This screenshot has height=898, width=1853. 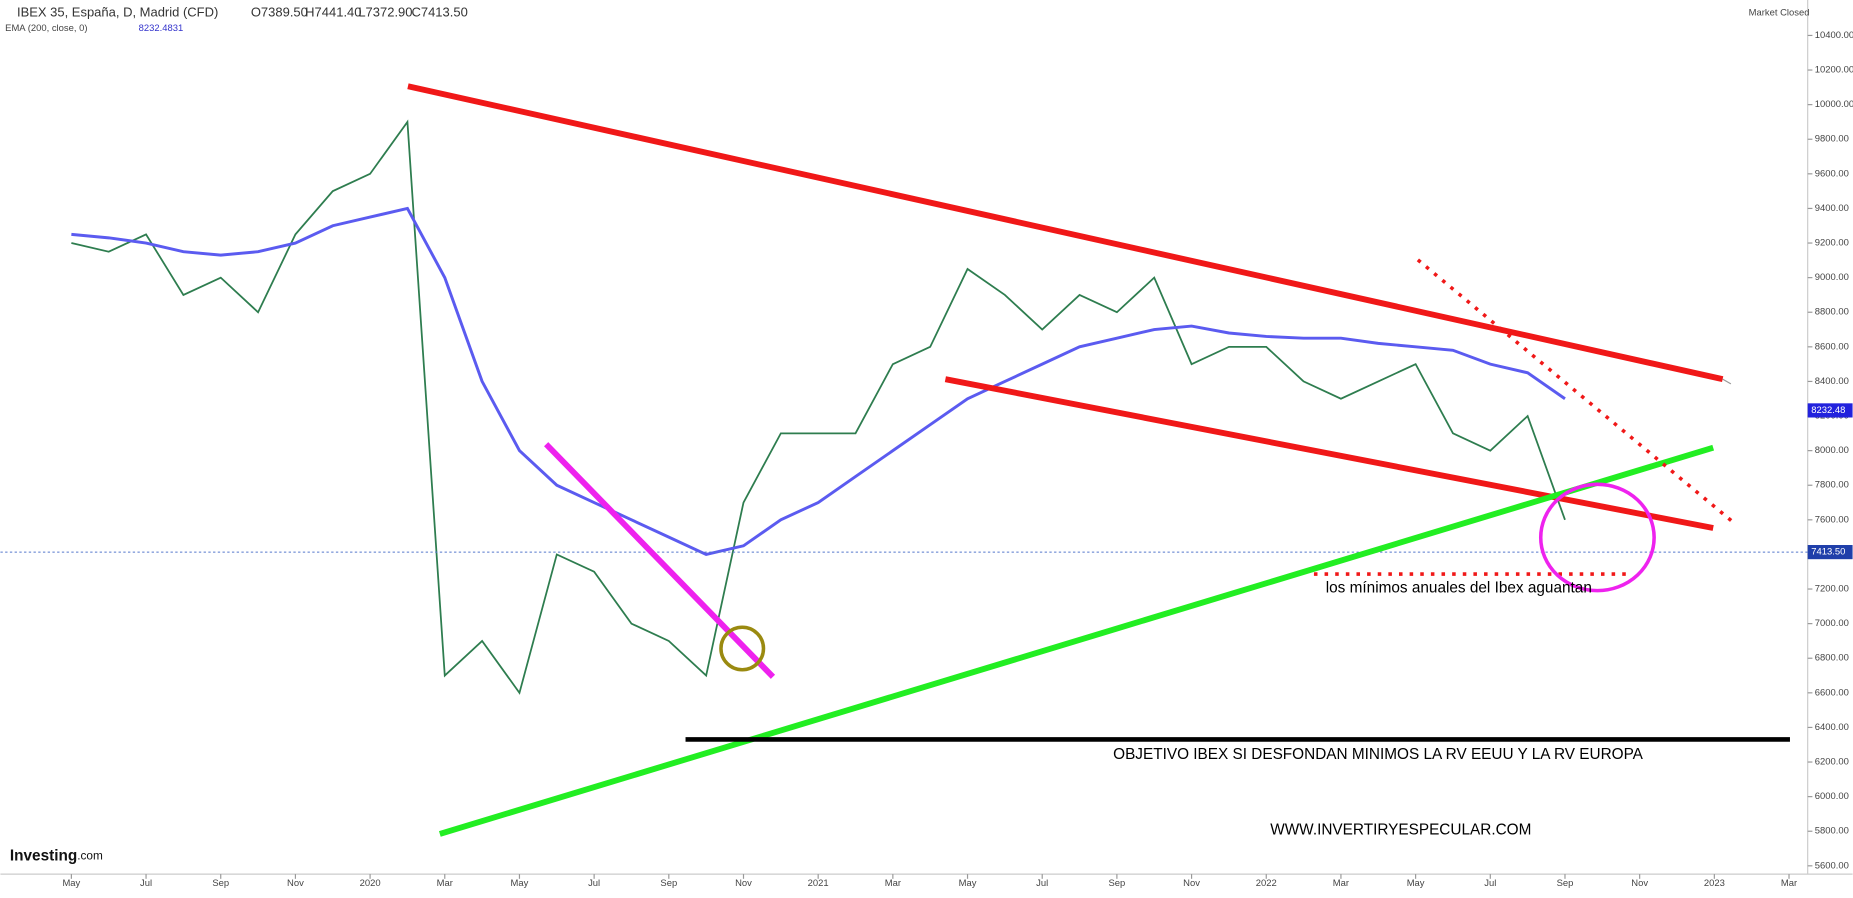 What do you see at coordinates (161, 28) in the screenshot?
I see `indicator-value: 8232.4831` at bounding box center [161, 28].